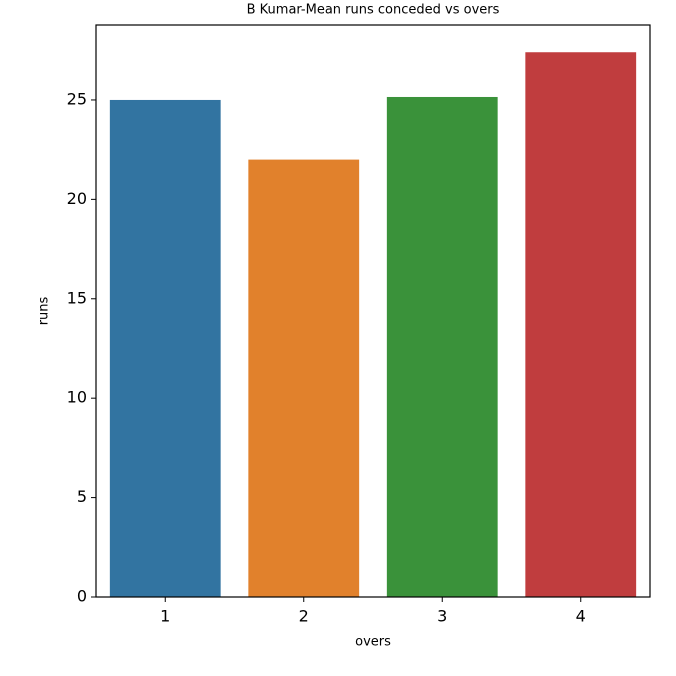 The height and width of the screenshot is (676, 676). What do you see at coordinates (82, 596) in the screenshot?
I see `y-tick-label: 0` at bounding box center [82, 596].